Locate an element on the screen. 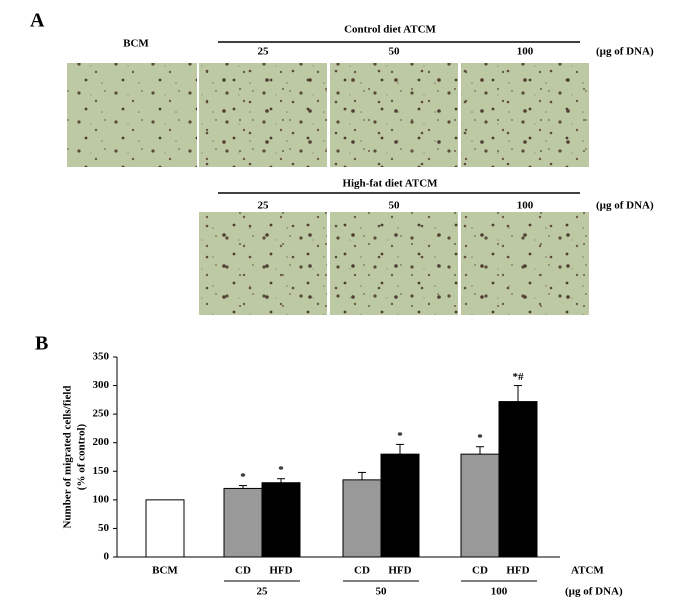 This screenshot has width=686, height=606. y-tick-label: 250 is located at coordinates (101, 414).